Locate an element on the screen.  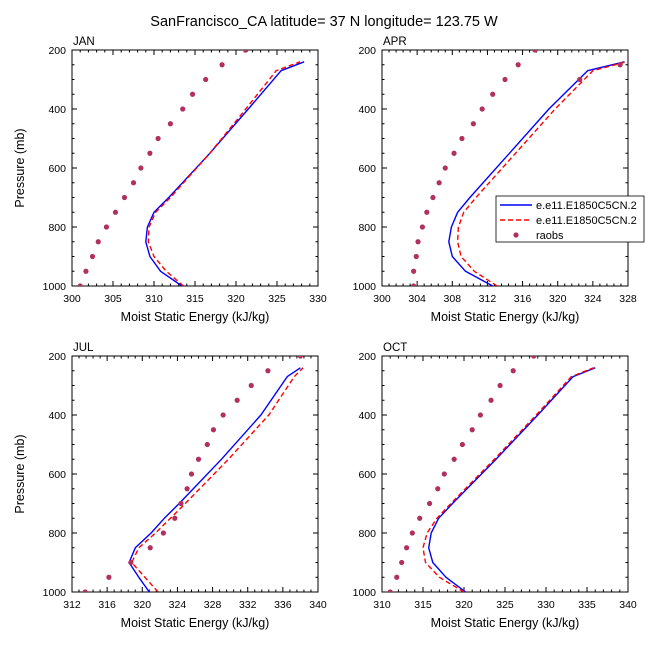
legend-box is located at coordinates (570, 219).